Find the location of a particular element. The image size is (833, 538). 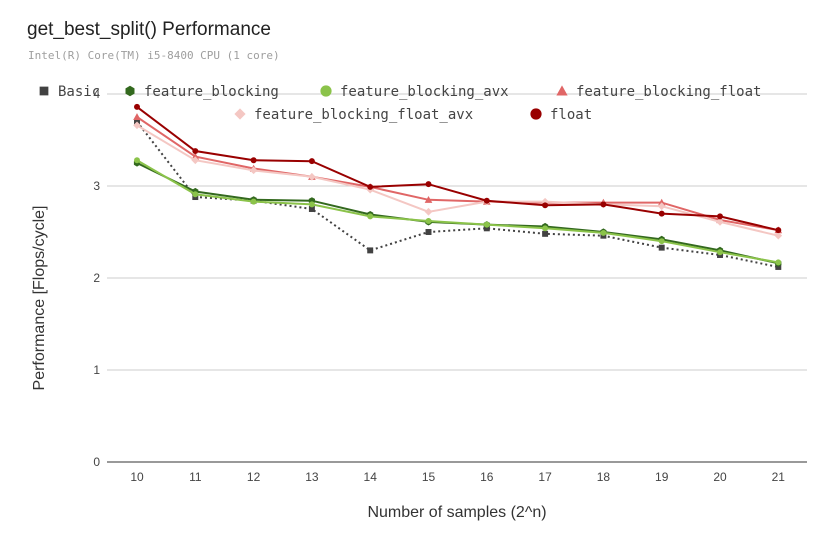

legend-label: feature_blocking_avx is located at coordinates (424, 92).